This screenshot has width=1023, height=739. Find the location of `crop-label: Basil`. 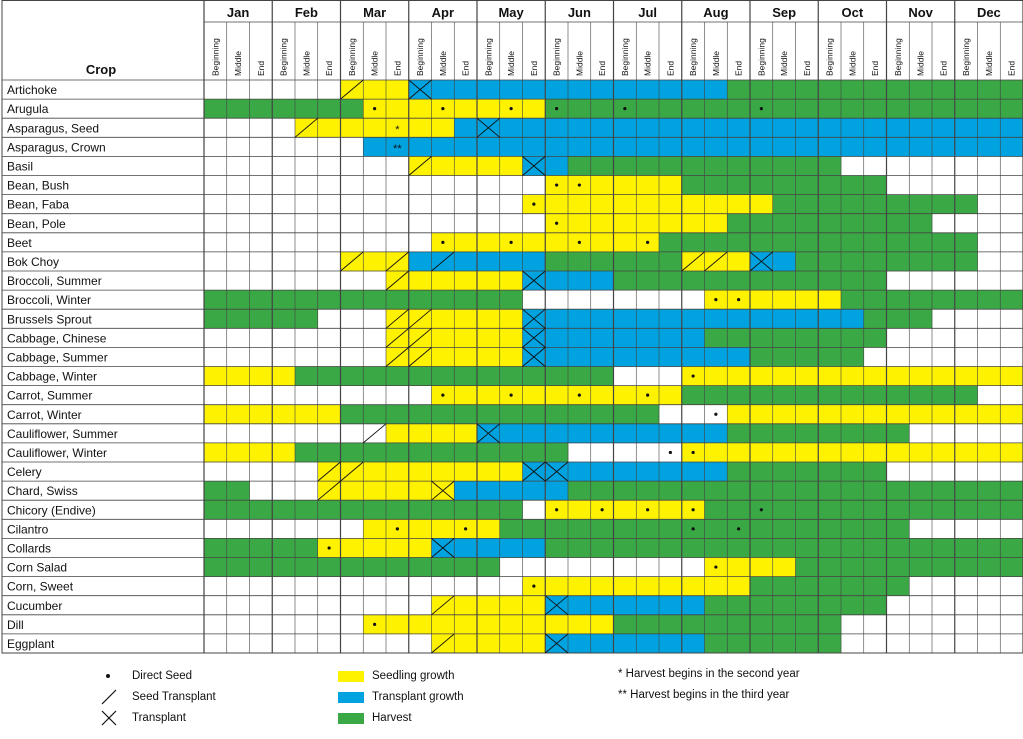

crop-label: Basil is located at coordinates (20, 166).